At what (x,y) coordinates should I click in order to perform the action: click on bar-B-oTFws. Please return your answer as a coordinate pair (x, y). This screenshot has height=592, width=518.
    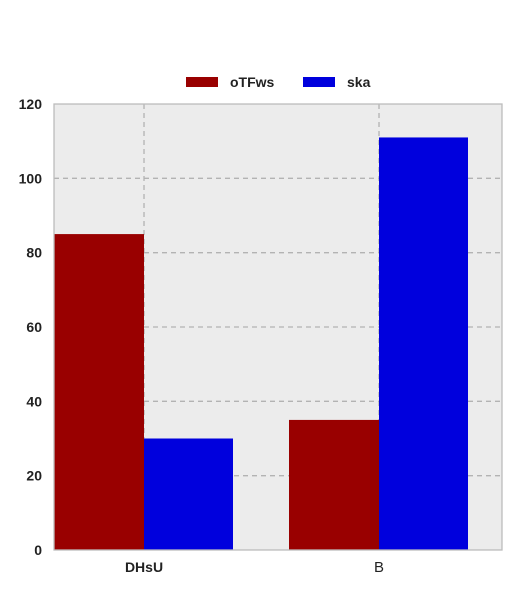
    Looking at the image, I should click on (334, 484).